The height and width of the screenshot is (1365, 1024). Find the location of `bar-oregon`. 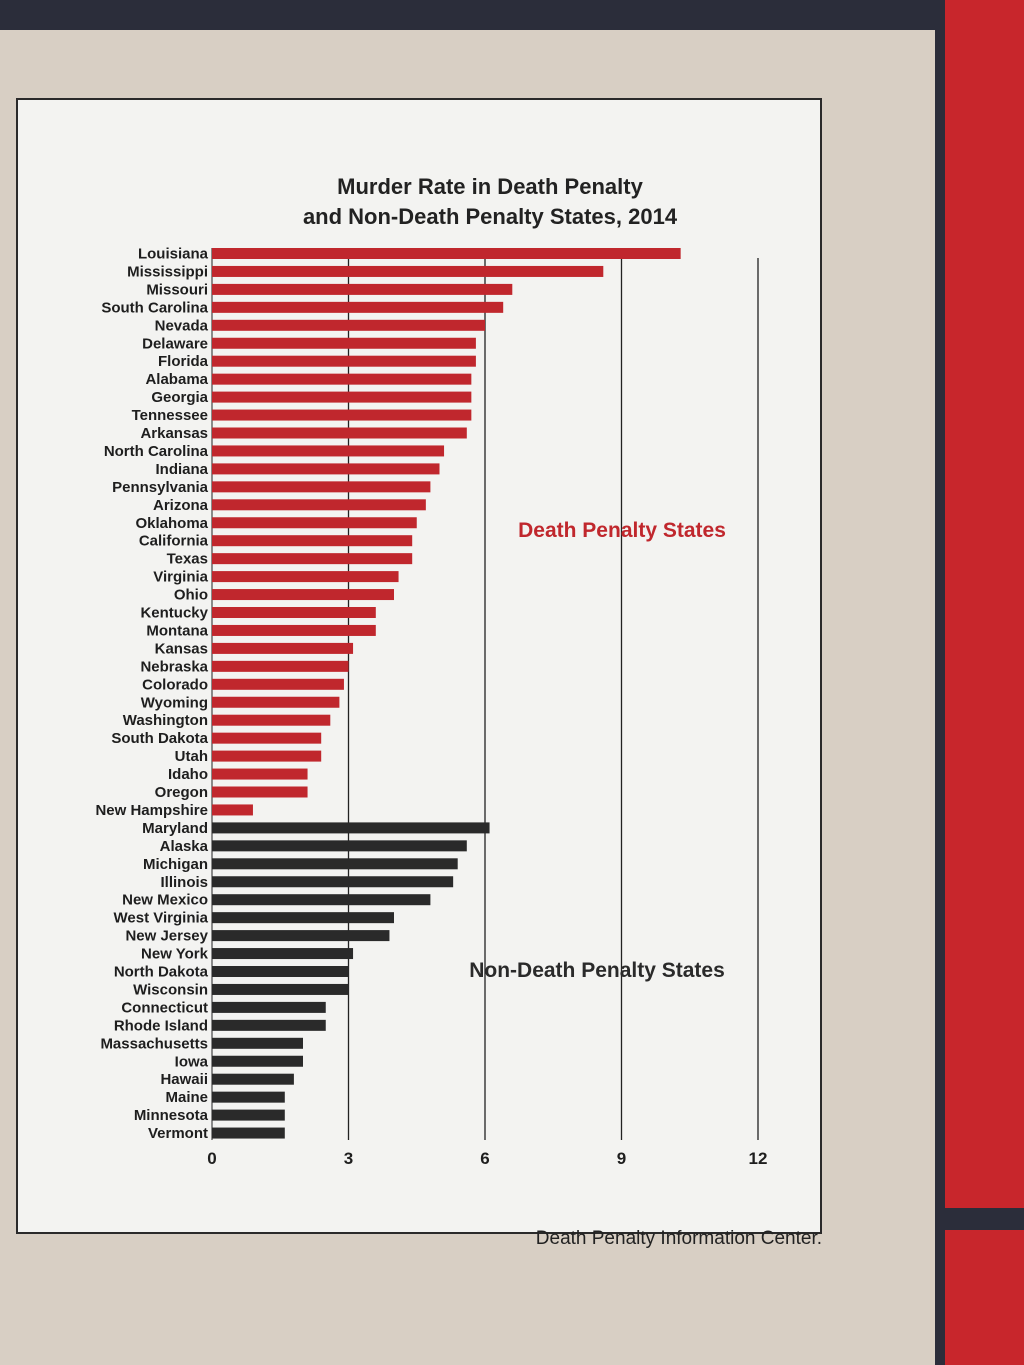

bar-oregon is located at coordinates (260, 792).